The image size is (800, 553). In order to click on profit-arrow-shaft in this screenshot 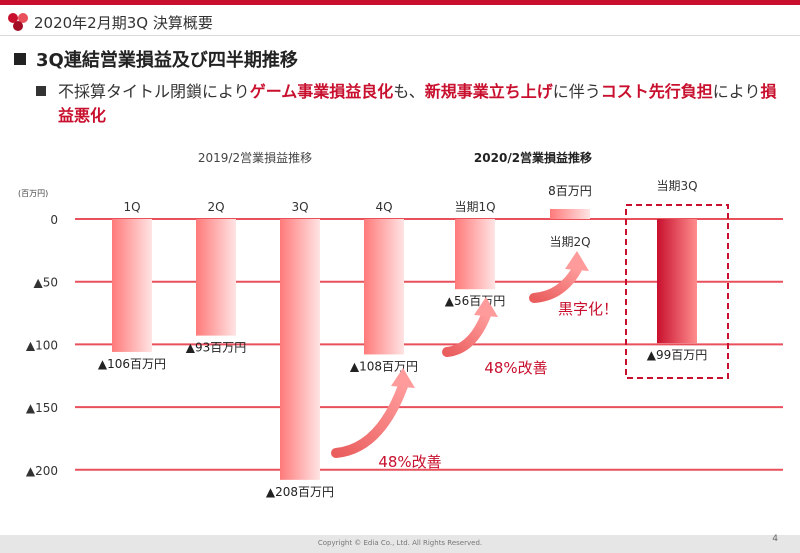, I will do `click(555, 283)`.